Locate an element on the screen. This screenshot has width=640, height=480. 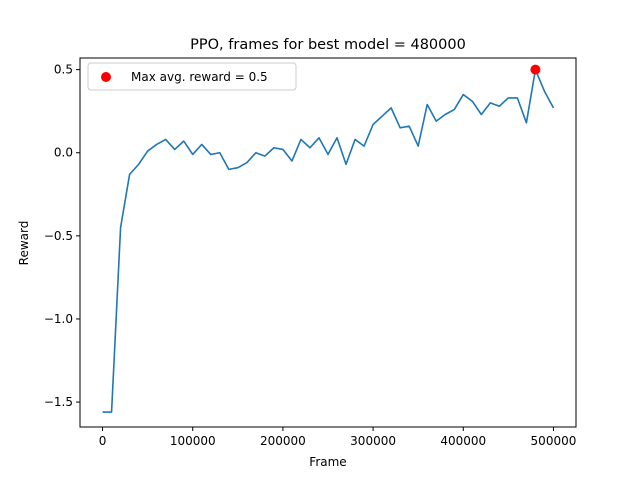
y-axis-label: Reward is located at coordinates (24, 243).